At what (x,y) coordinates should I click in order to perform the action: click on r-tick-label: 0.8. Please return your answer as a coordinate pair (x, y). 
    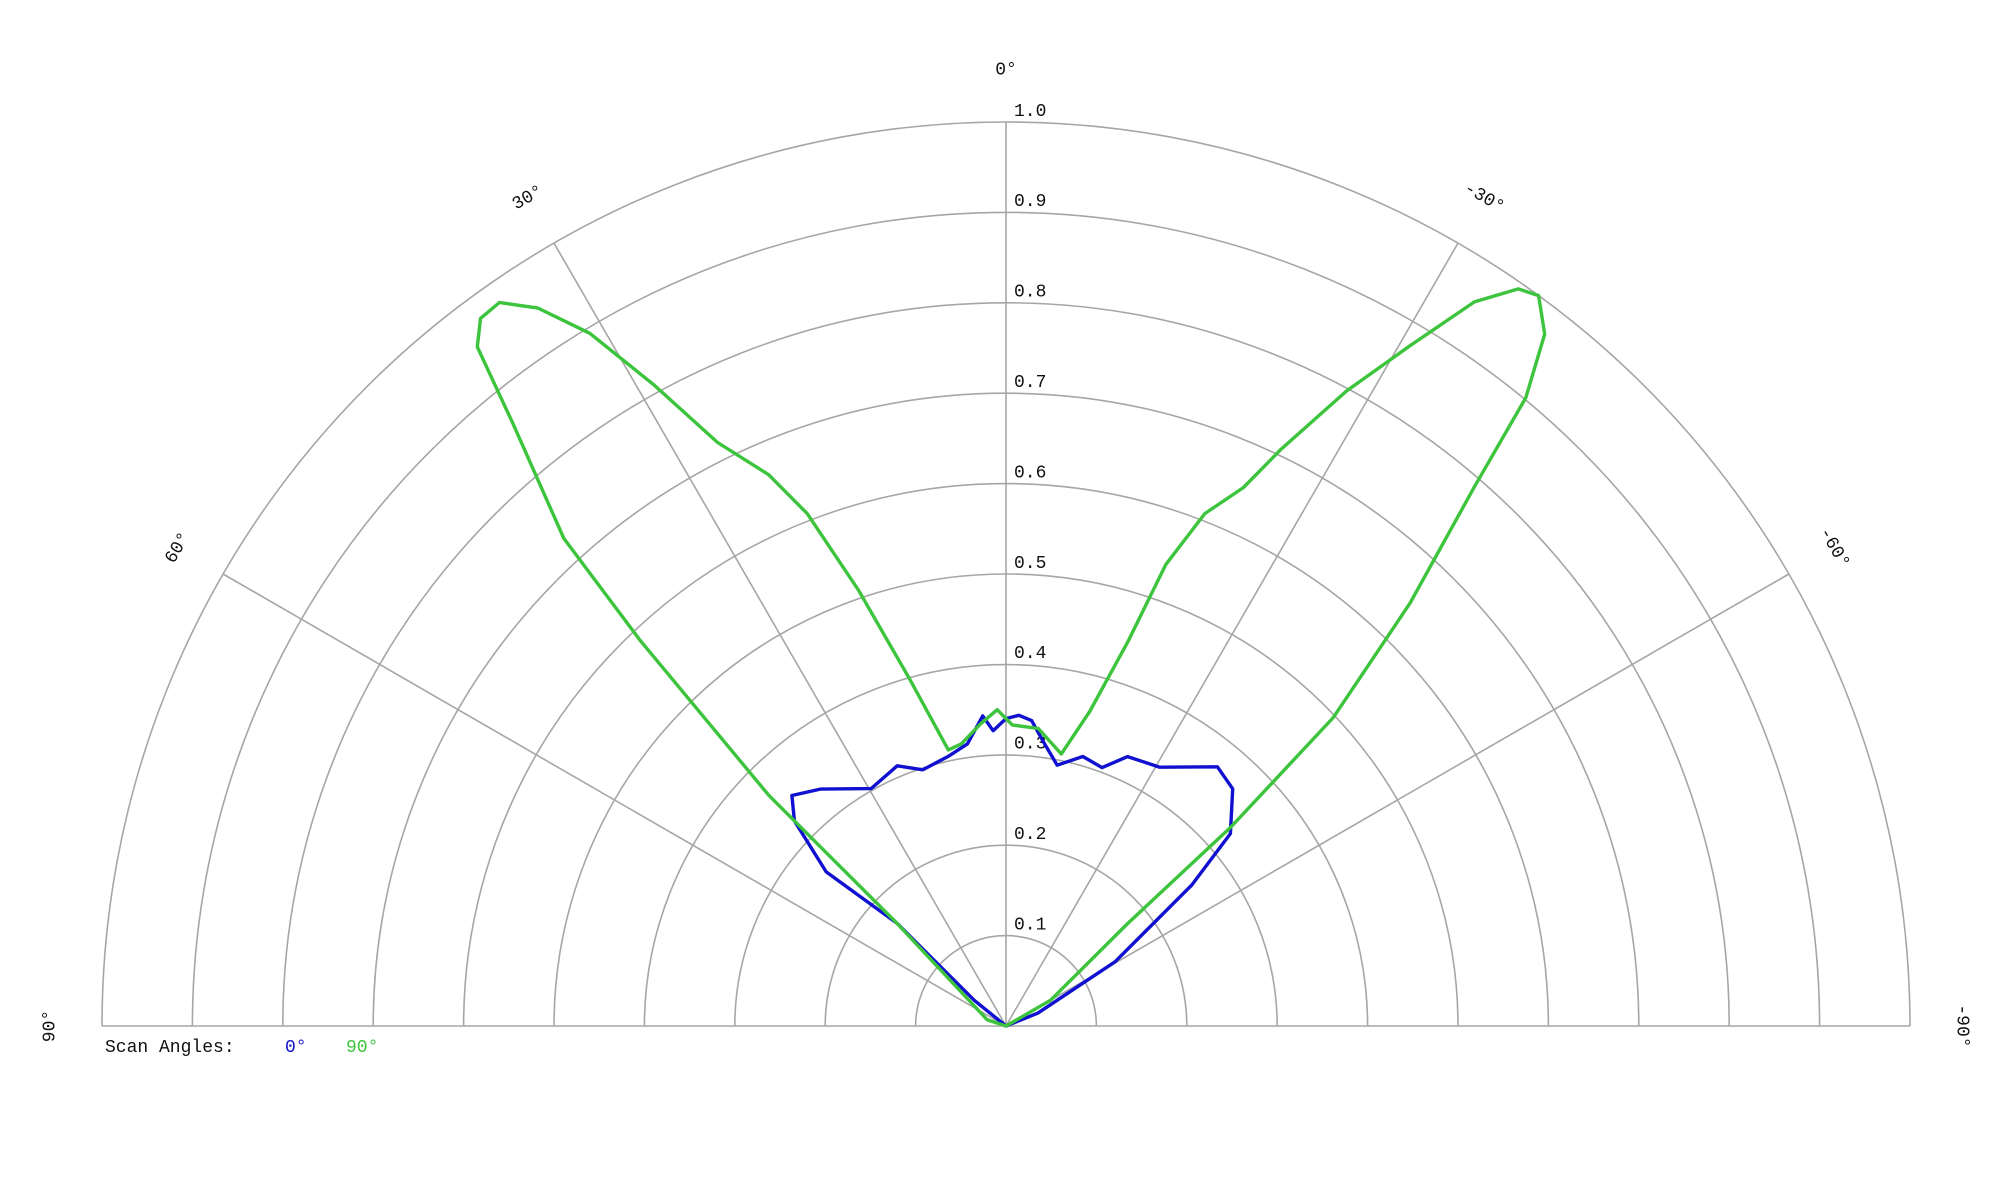
    Looking at the image, I should click on (1030, 293).